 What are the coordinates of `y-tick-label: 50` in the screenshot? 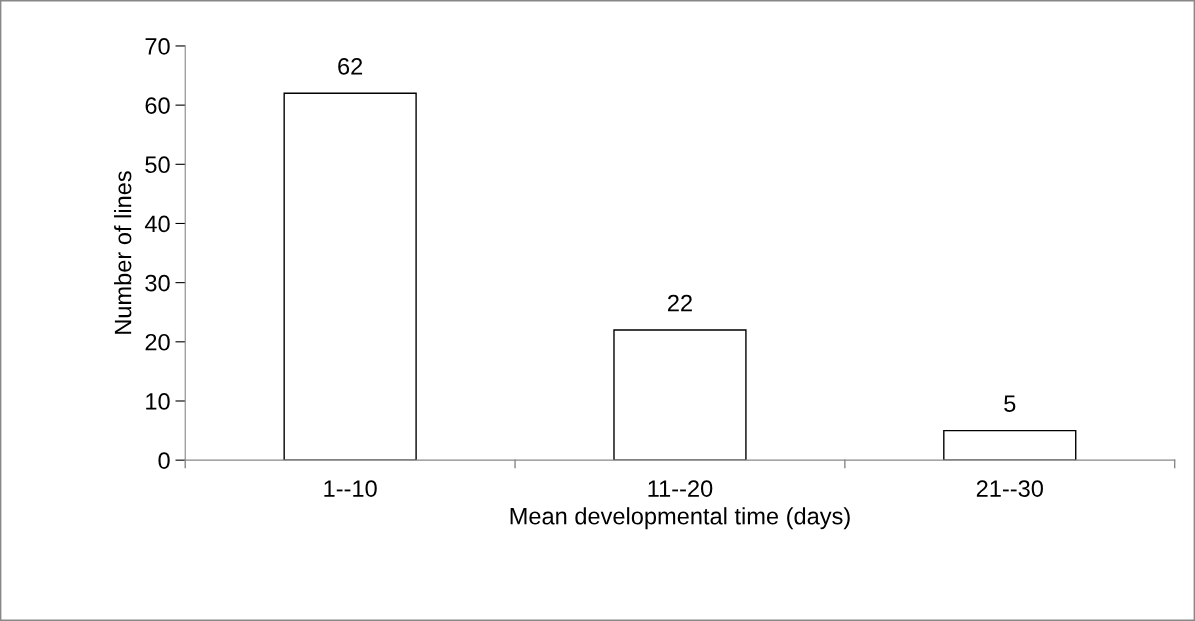 It's located at (157, 165).